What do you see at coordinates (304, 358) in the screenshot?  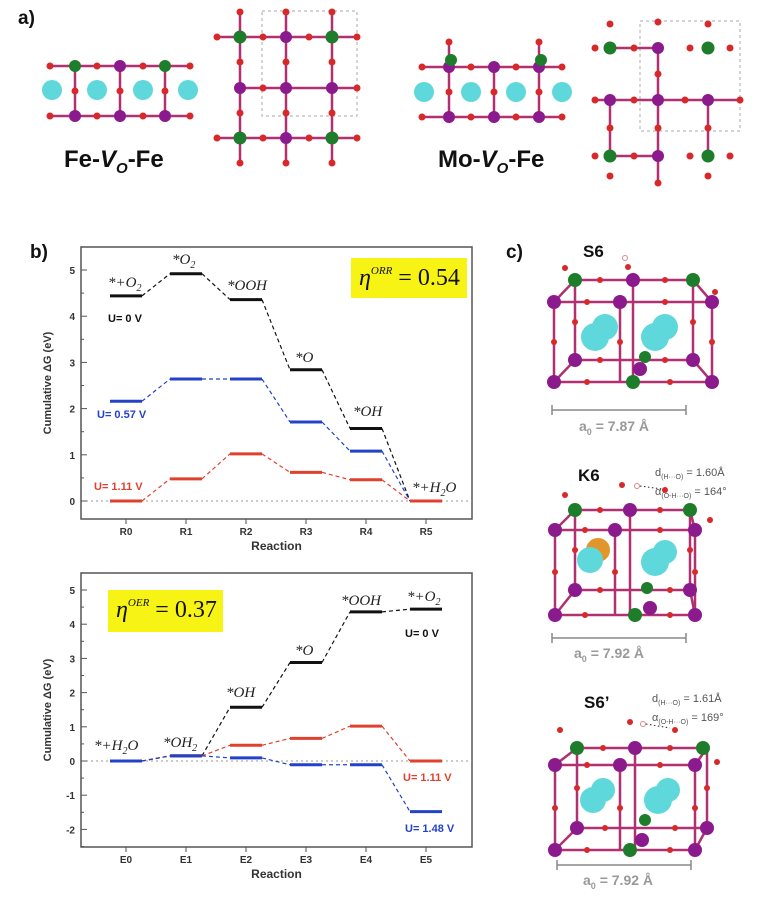 I see `intermediate-label: *O` at bounding box center [304, 358].